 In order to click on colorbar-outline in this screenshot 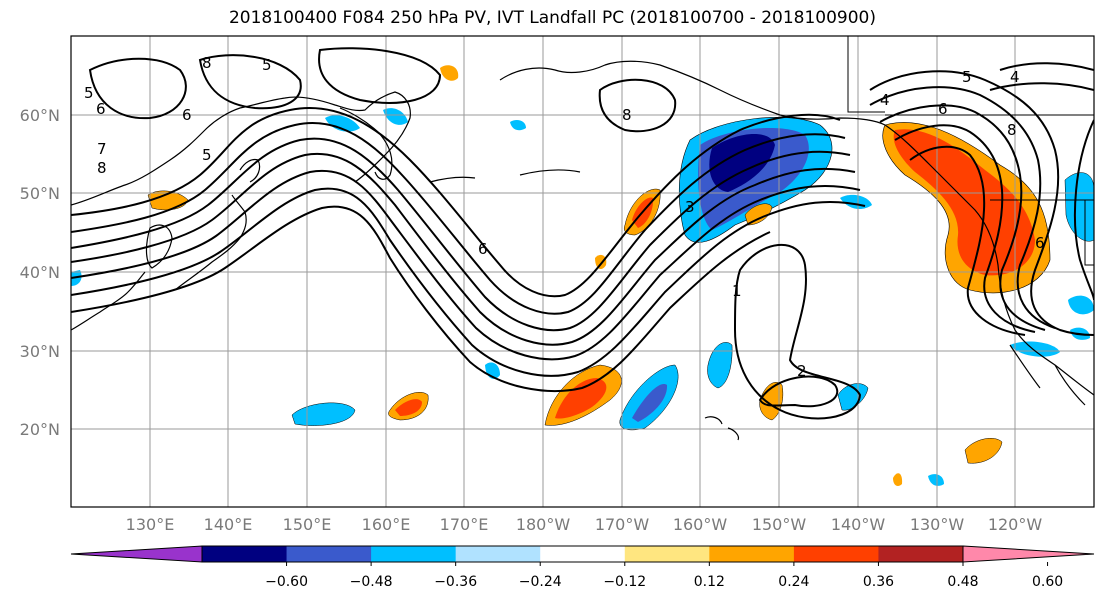, I will do `click(582, 554)`.